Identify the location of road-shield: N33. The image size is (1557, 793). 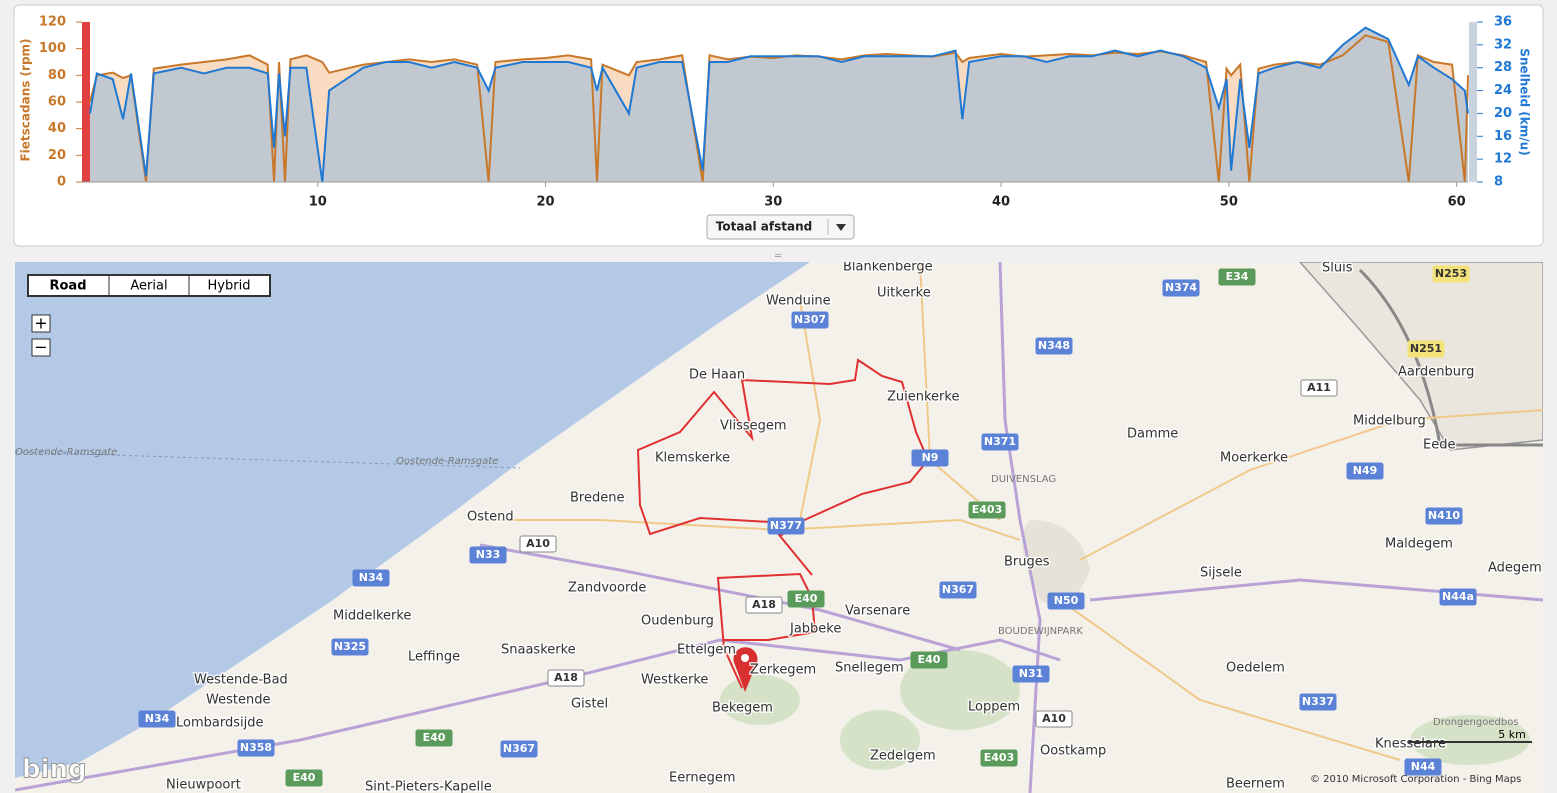
(488, 555).